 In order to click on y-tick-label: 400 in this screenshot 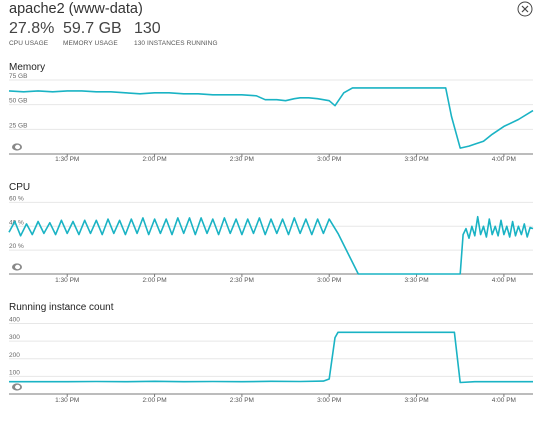, I will do `click(14, 320)`.